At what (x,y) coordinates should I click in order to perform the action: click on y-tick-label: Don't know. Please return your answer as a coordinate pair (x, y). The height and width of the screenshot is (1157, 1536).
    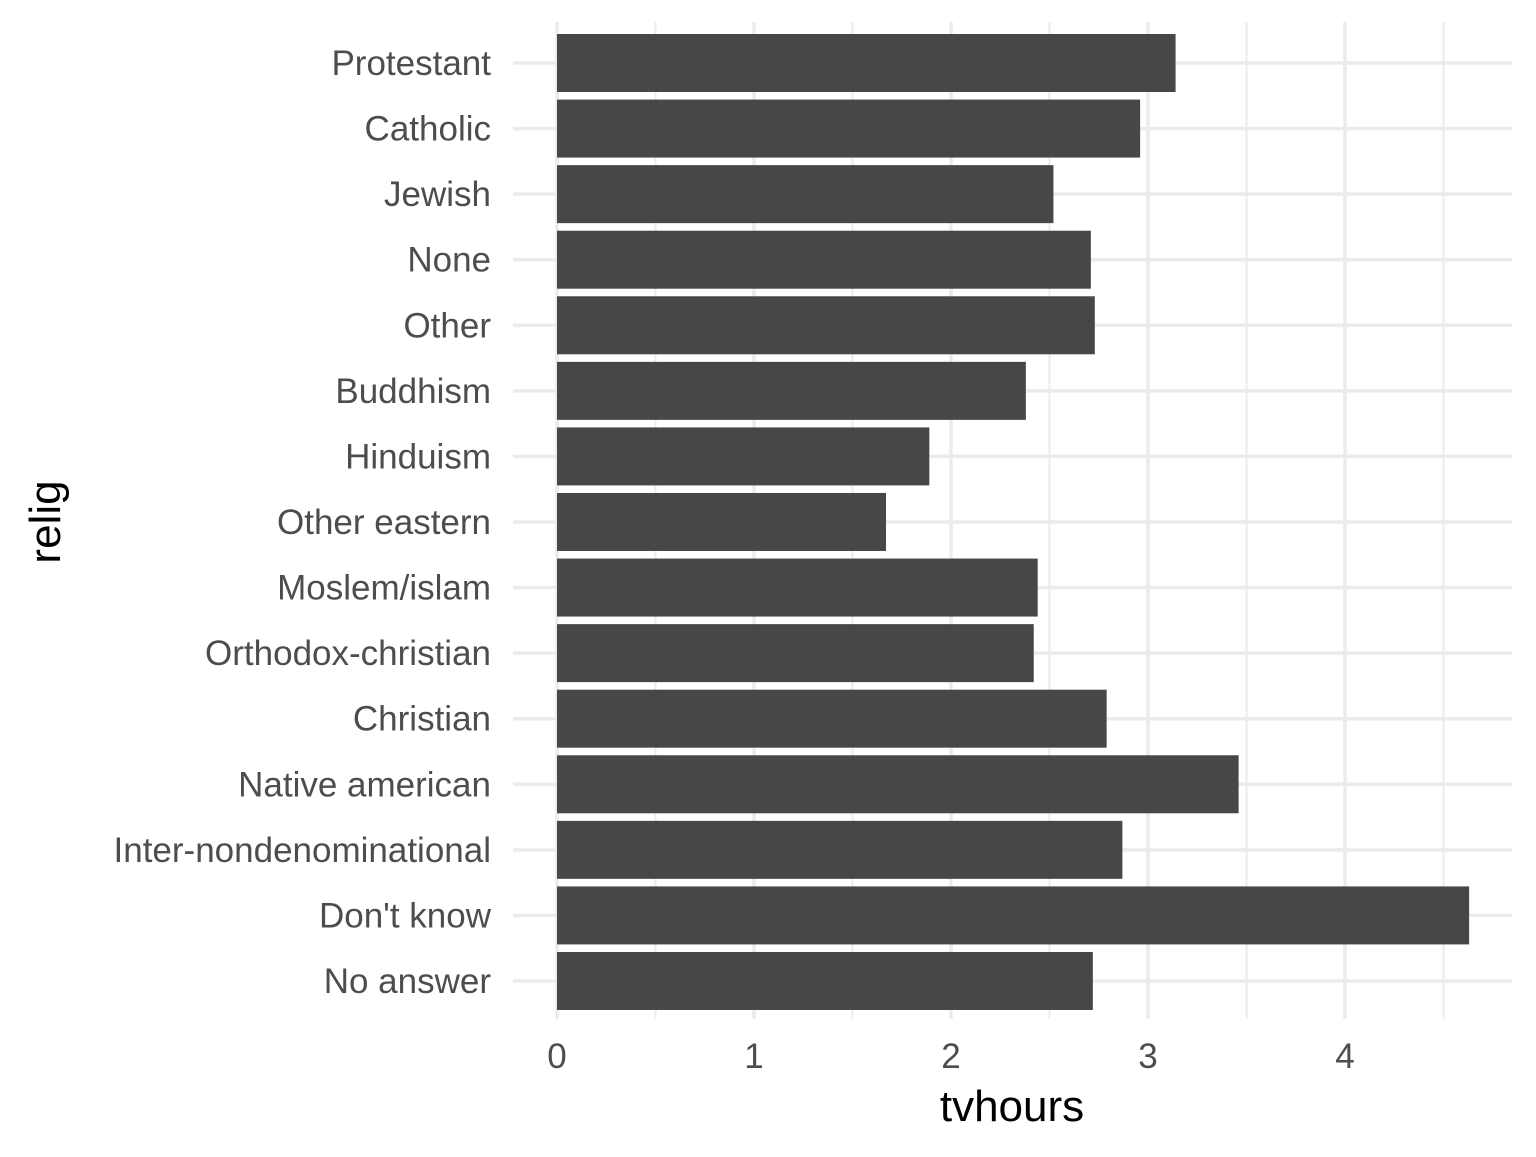
    Looking at the image, I should click on (405, 915).